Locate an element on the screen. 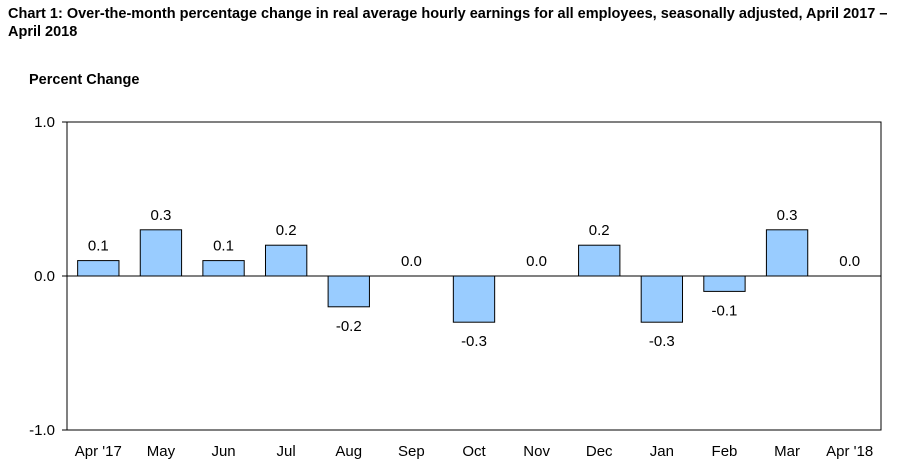  data-label-10: -0.1 is located at coordinates (725, 310).